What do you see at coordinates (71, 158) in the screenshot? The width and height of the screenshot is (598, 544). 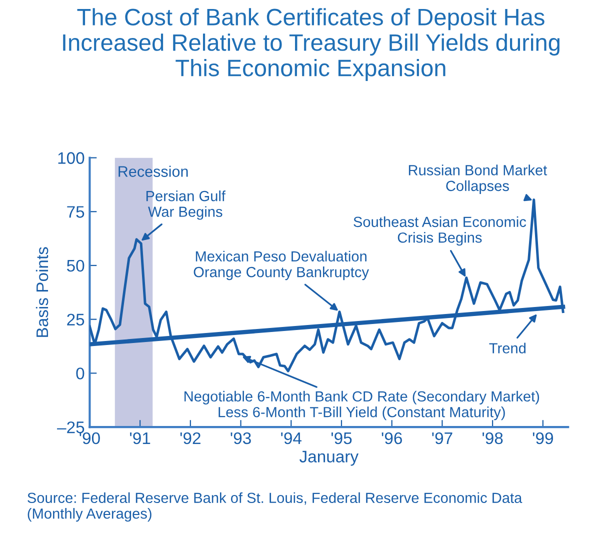 I see `y-tick-label: 100` at bounding box center [71, 158].